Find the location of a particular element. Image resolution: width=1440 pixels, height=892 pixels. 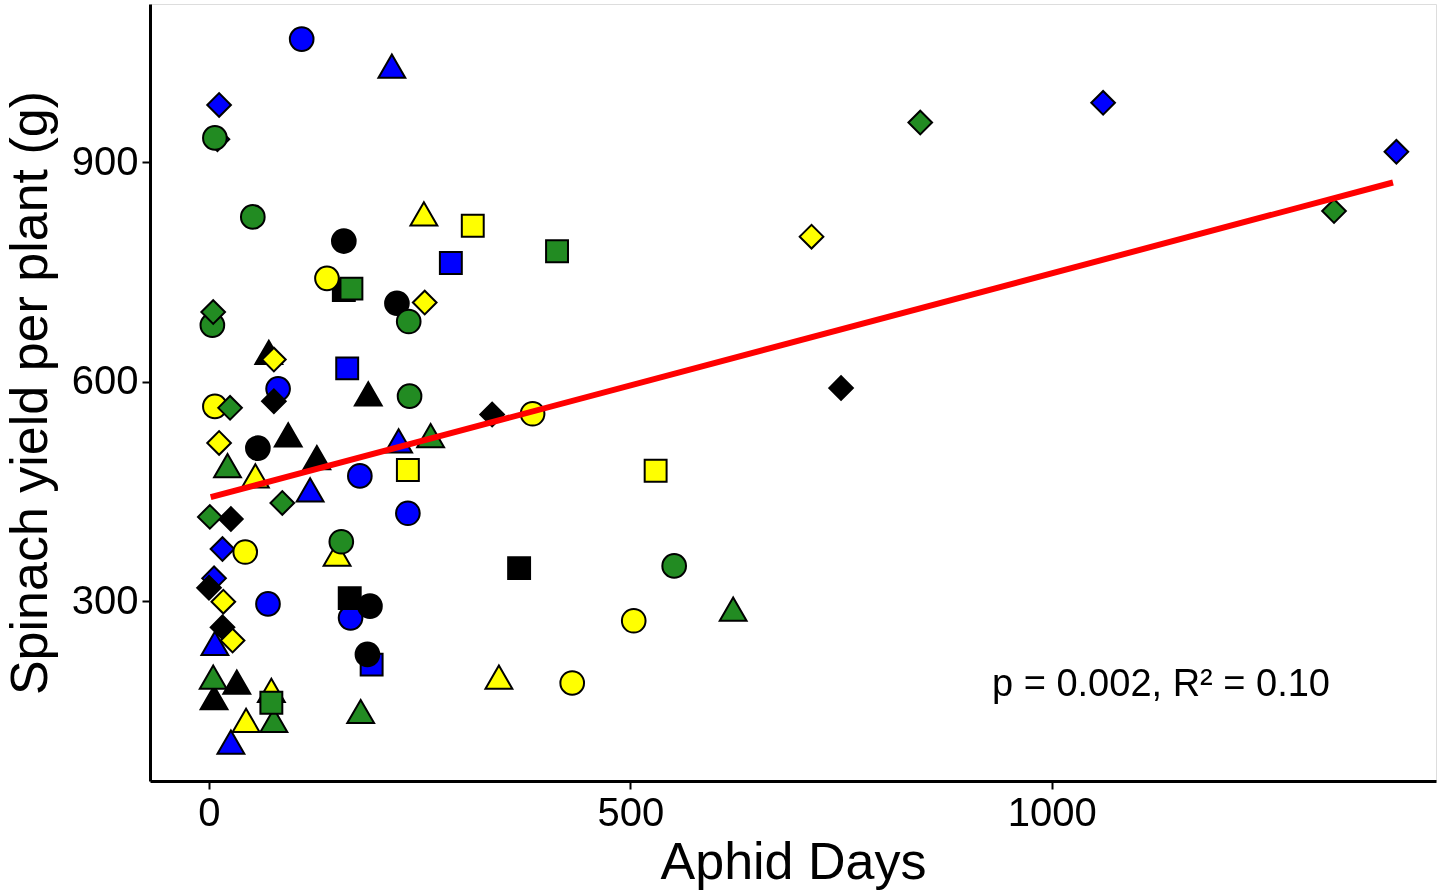

annotation: p = 0.002, R² = 0.10 is located at coordinates (1160, 683).